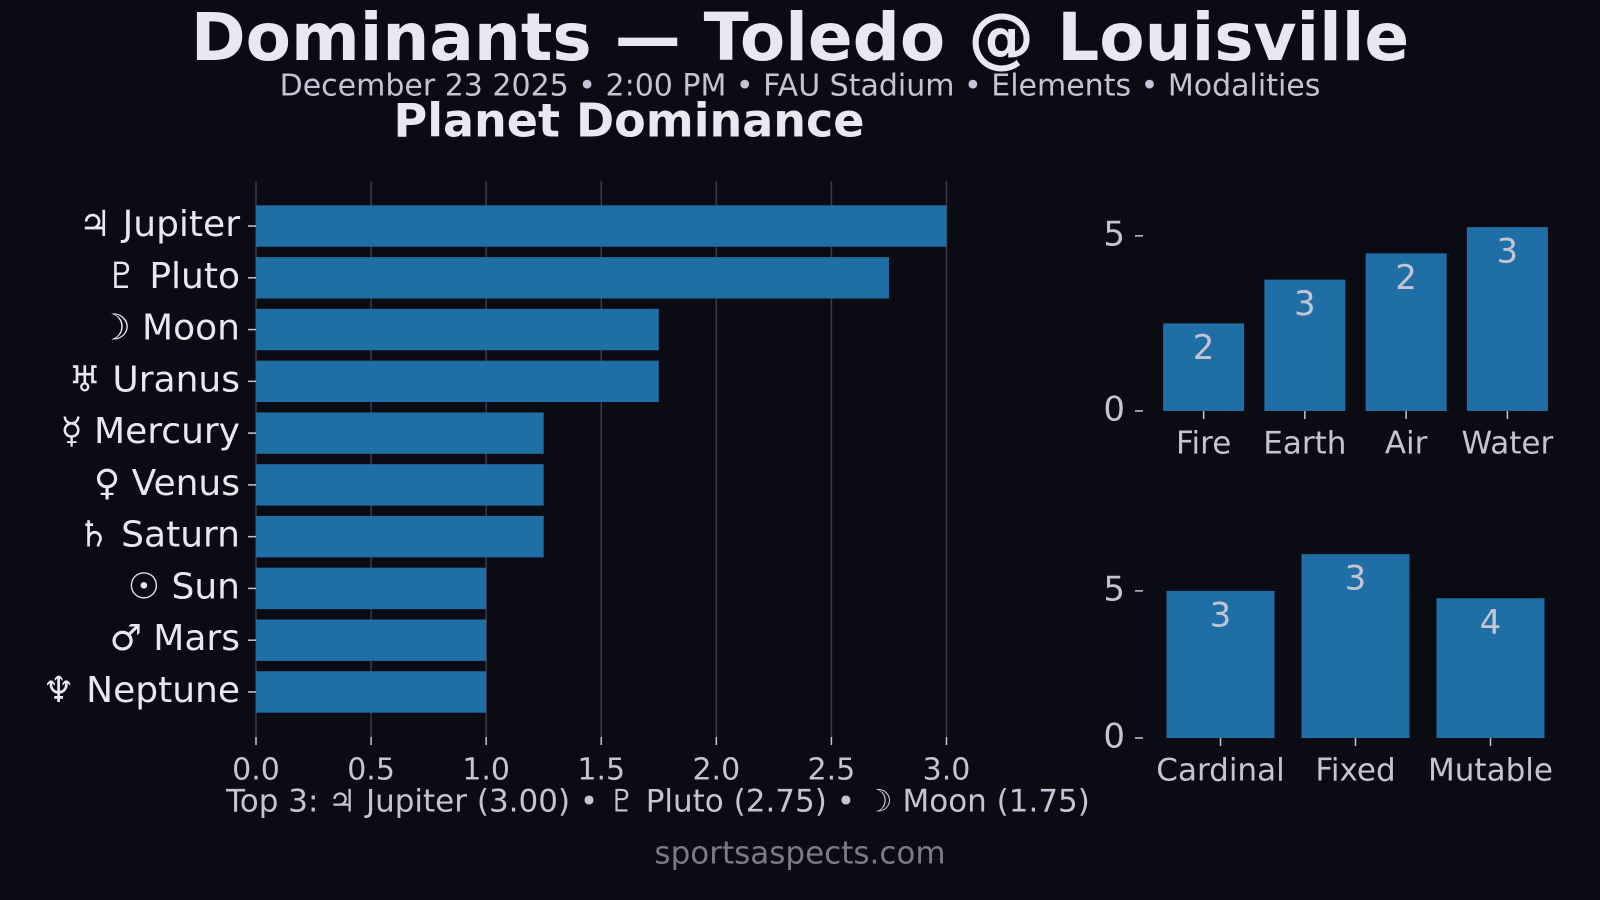 The image size is (1600, 900). I want to click on y-tick-label: ☽ Moon, so click(169, 328).